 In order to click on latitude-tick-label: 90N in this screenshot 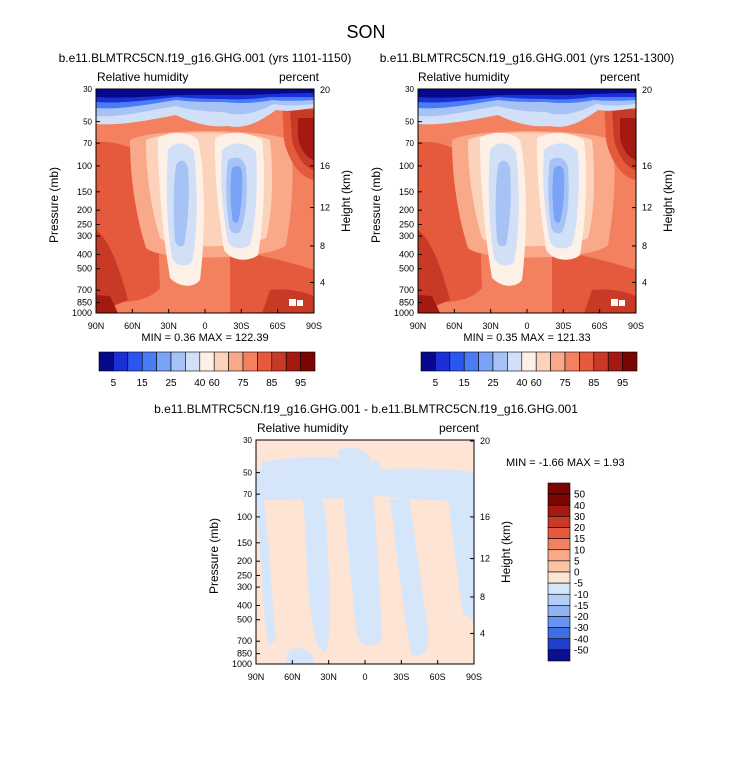, I will do `click(96, 326)`.